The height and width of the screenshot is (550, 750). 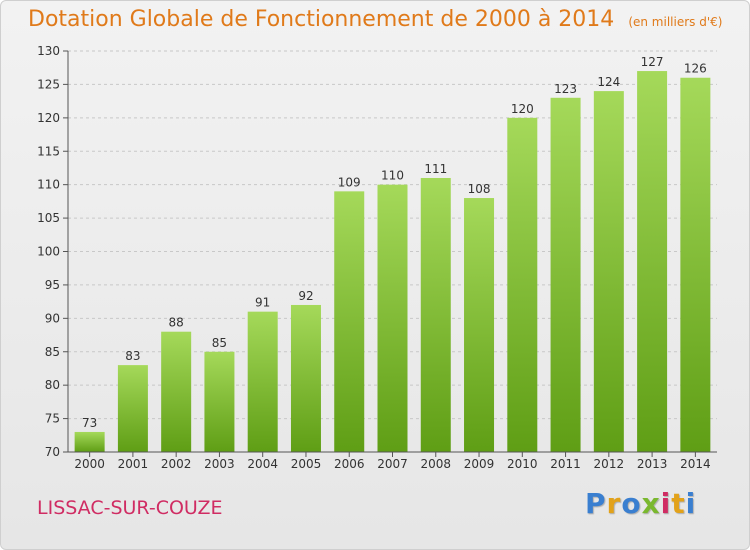 What do you see at coordinates (479, 189) in the screenshot?
I see `data-label: 108` at bounding box center [479, 189].